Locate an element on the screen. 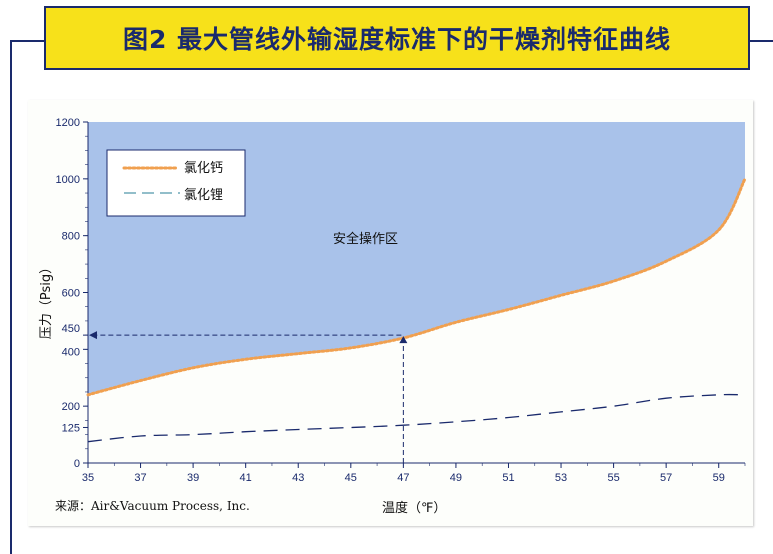 Image resolution: width=773 pixels, height=554 pixels. x-tick-label: 55 is located at coordinates (613, 478).